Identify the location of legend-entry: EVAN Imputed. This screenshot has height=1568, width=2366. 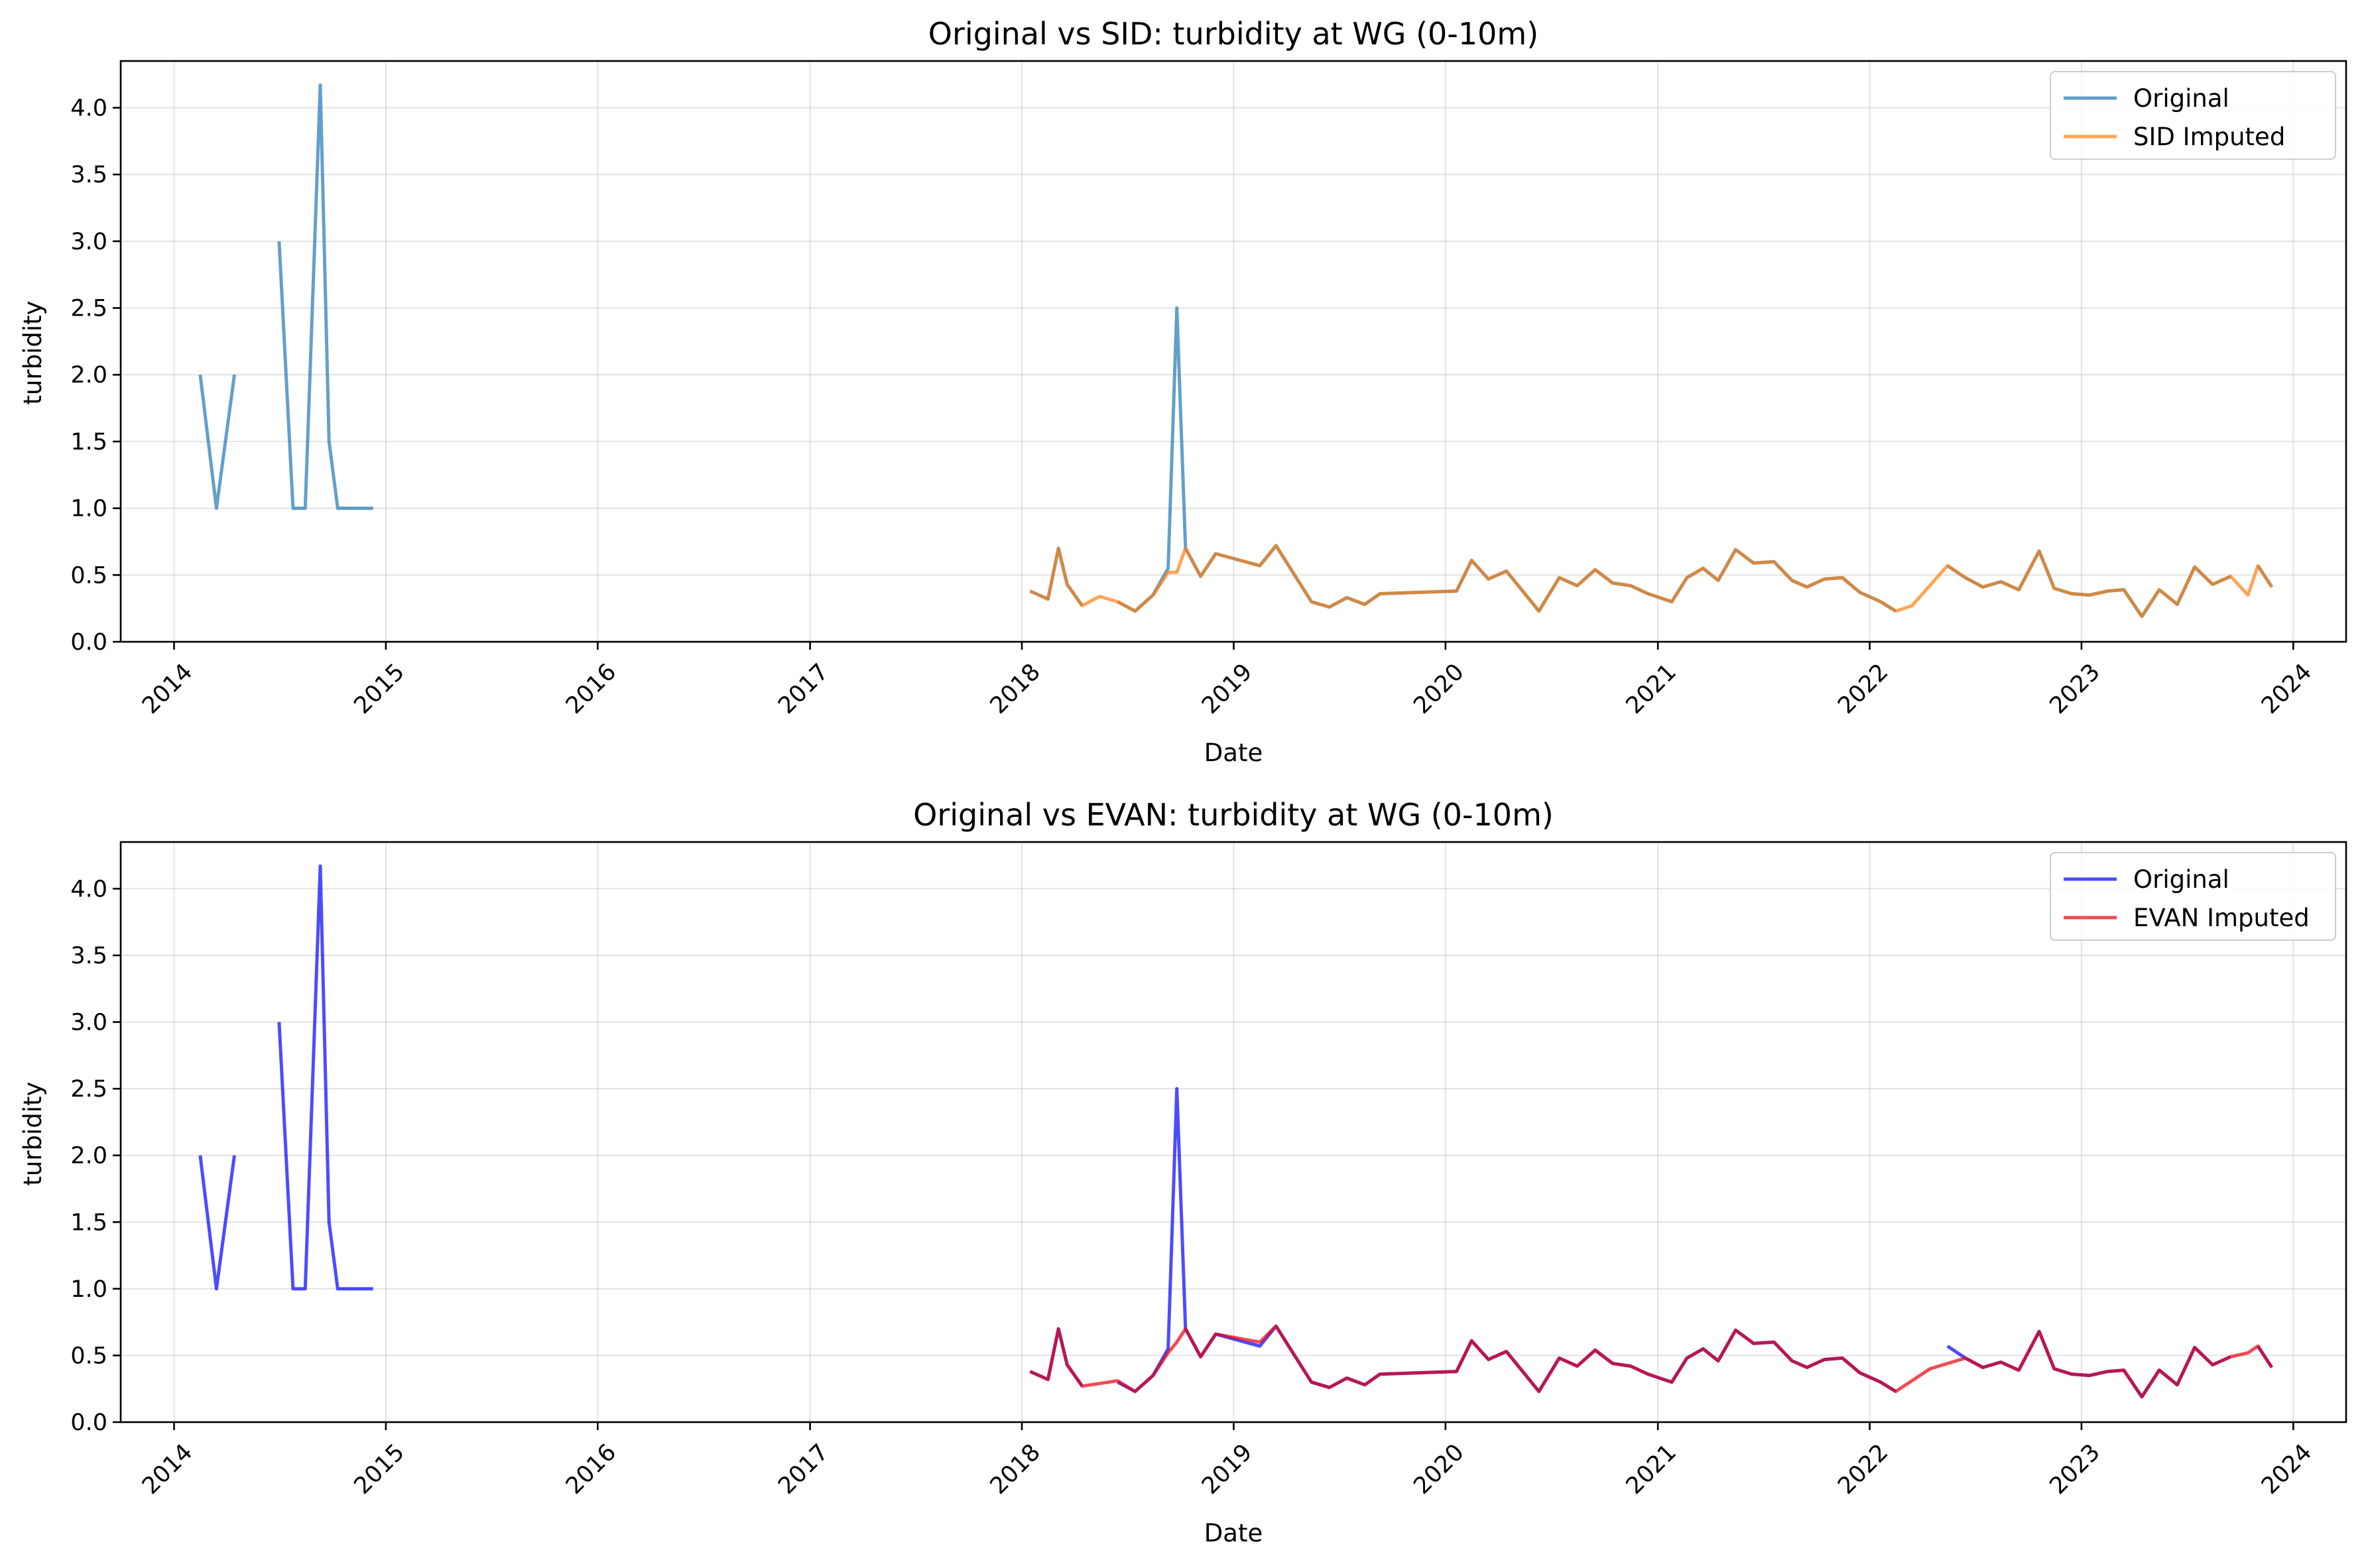
(2221, 918).